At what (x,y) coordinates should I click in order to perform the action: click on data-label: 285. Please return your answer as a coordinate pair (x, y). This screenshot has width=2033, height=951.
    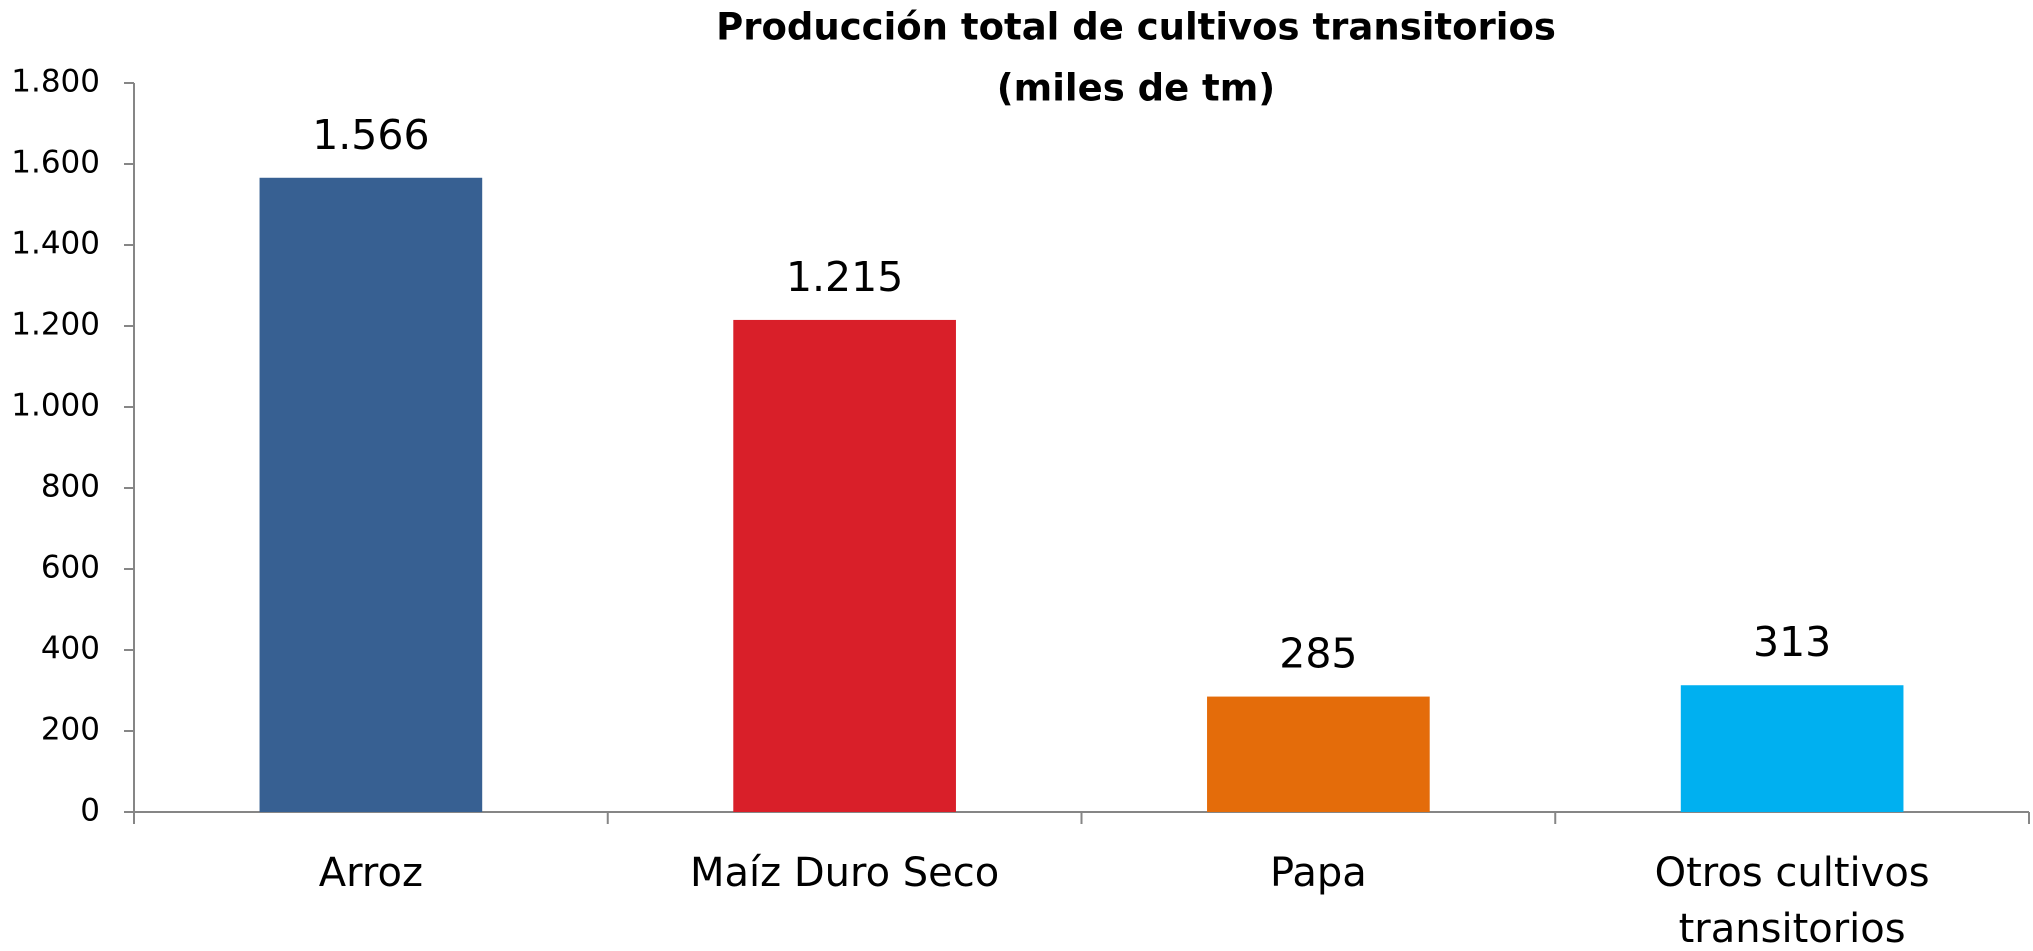
    Looking at the image, I should click on (1318, 654).